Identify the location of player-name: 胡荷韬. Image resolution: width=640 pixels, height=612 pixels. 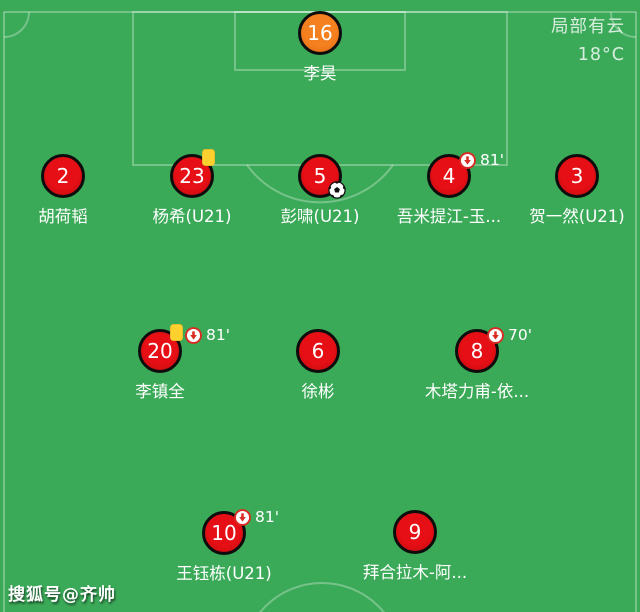
(63, 216).